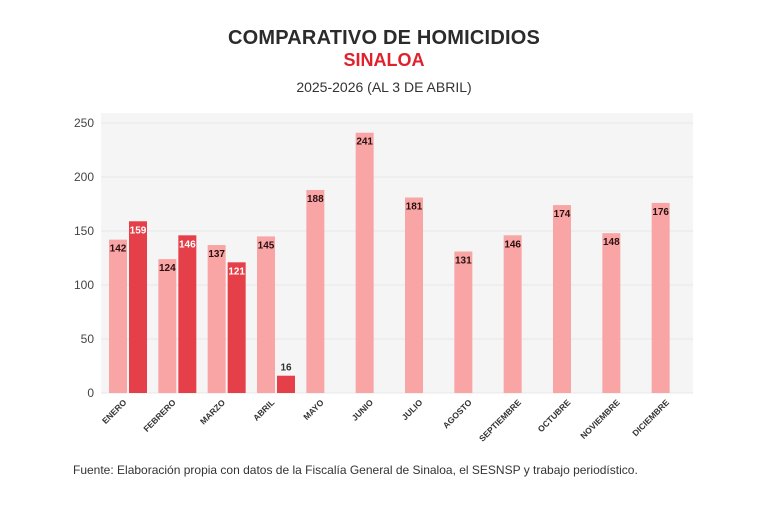 This screenshot has height=512, width=768. I want to click on bar-2025-agosto, so click(463, 322).